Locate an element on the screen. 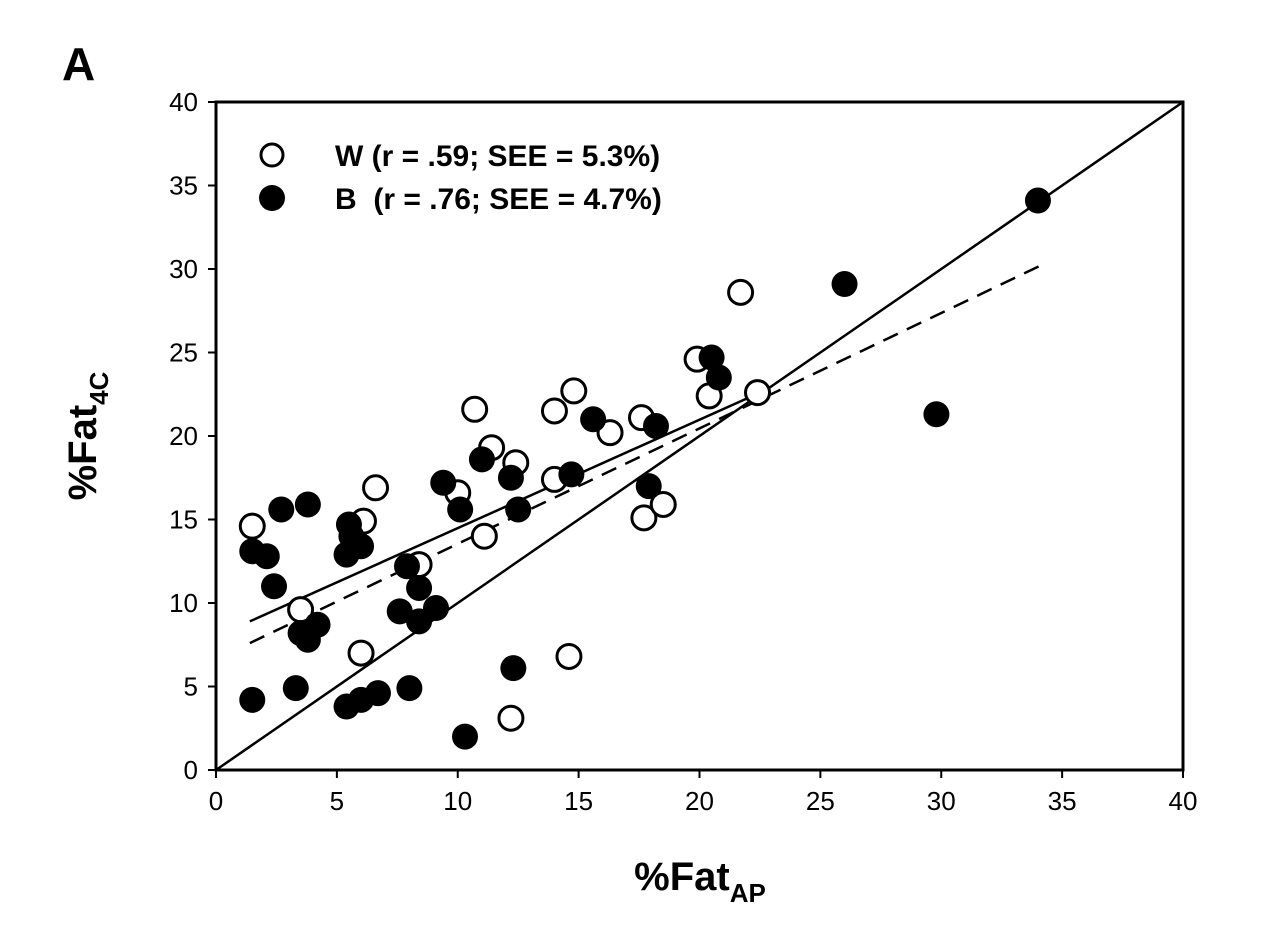  legend-marker-w is located at coordinates (272, 155).